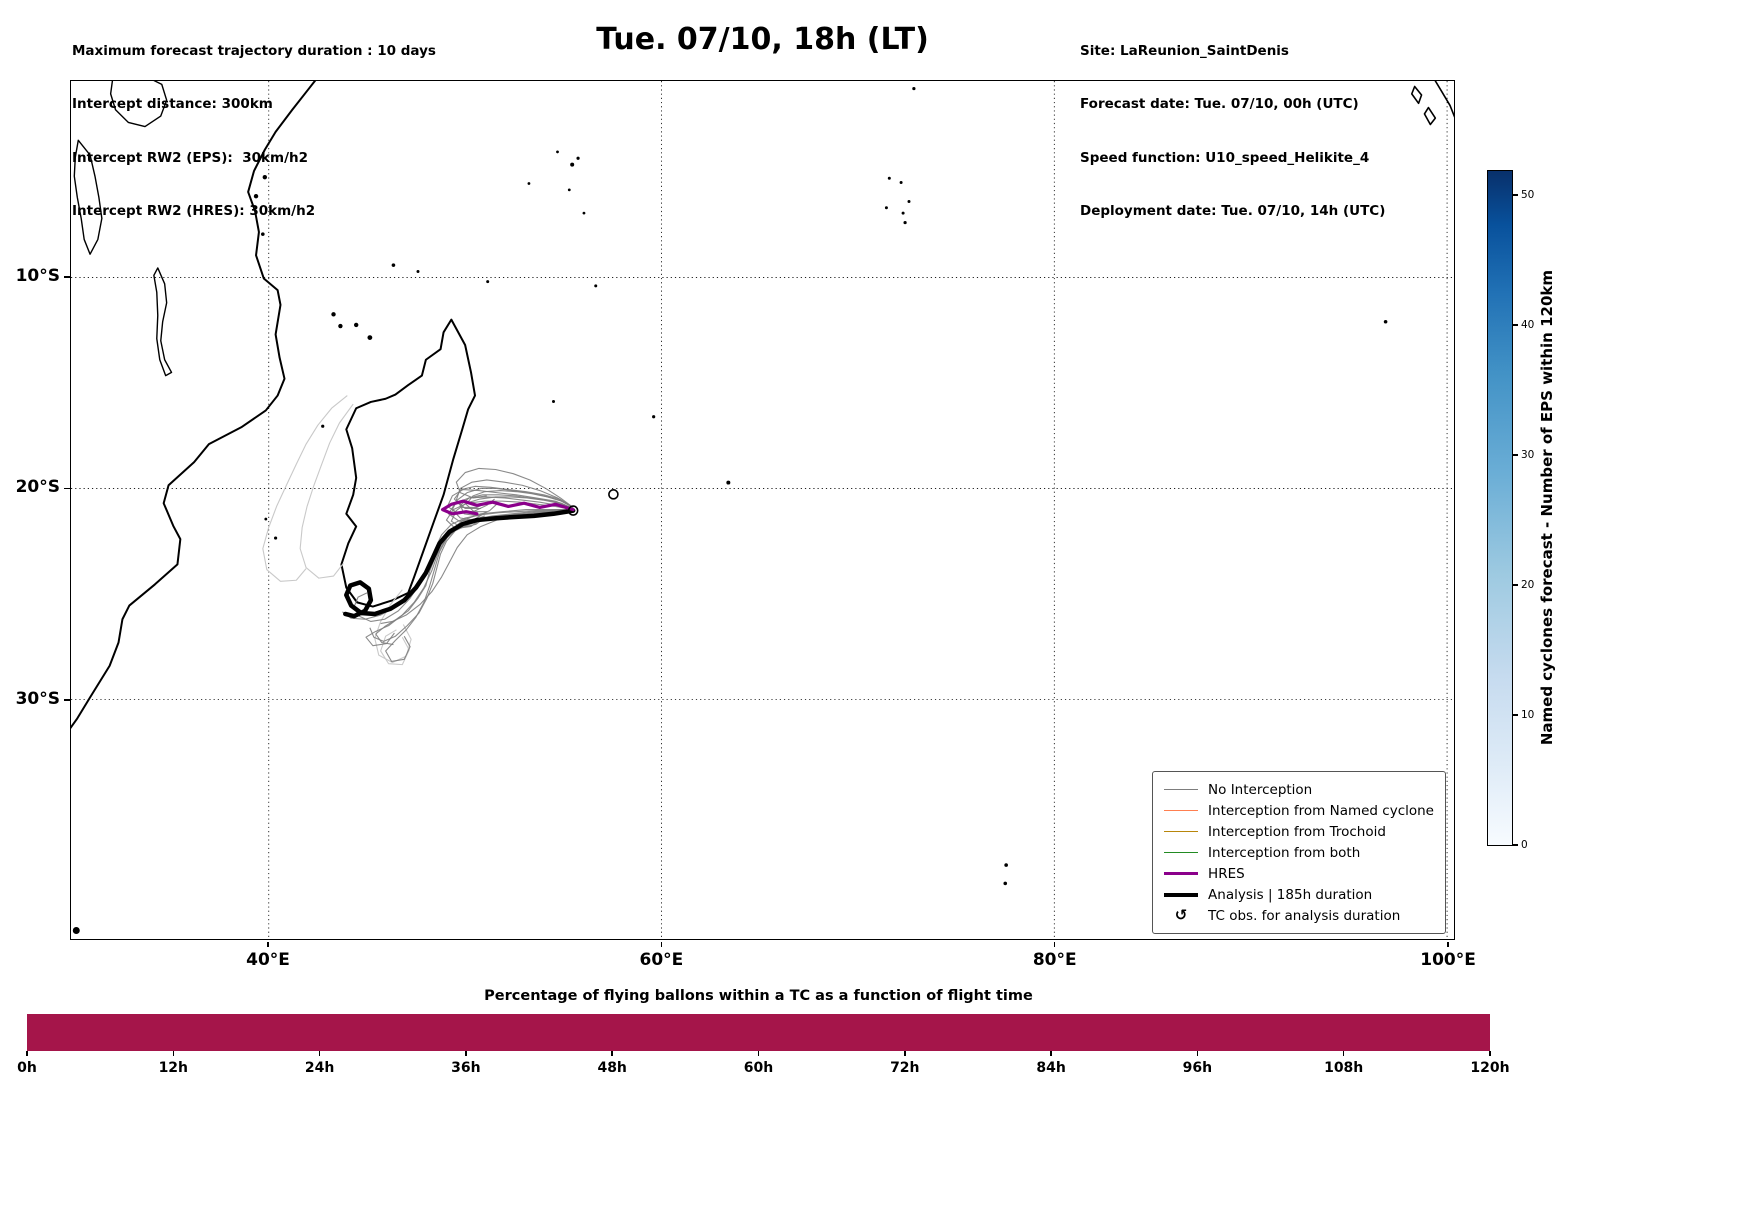  What do you see at coordinates (762, 39) in the screenshot?
I see `figure-title: Tue. 07/10, 18h (LT)` at bounding box center [762, 39].